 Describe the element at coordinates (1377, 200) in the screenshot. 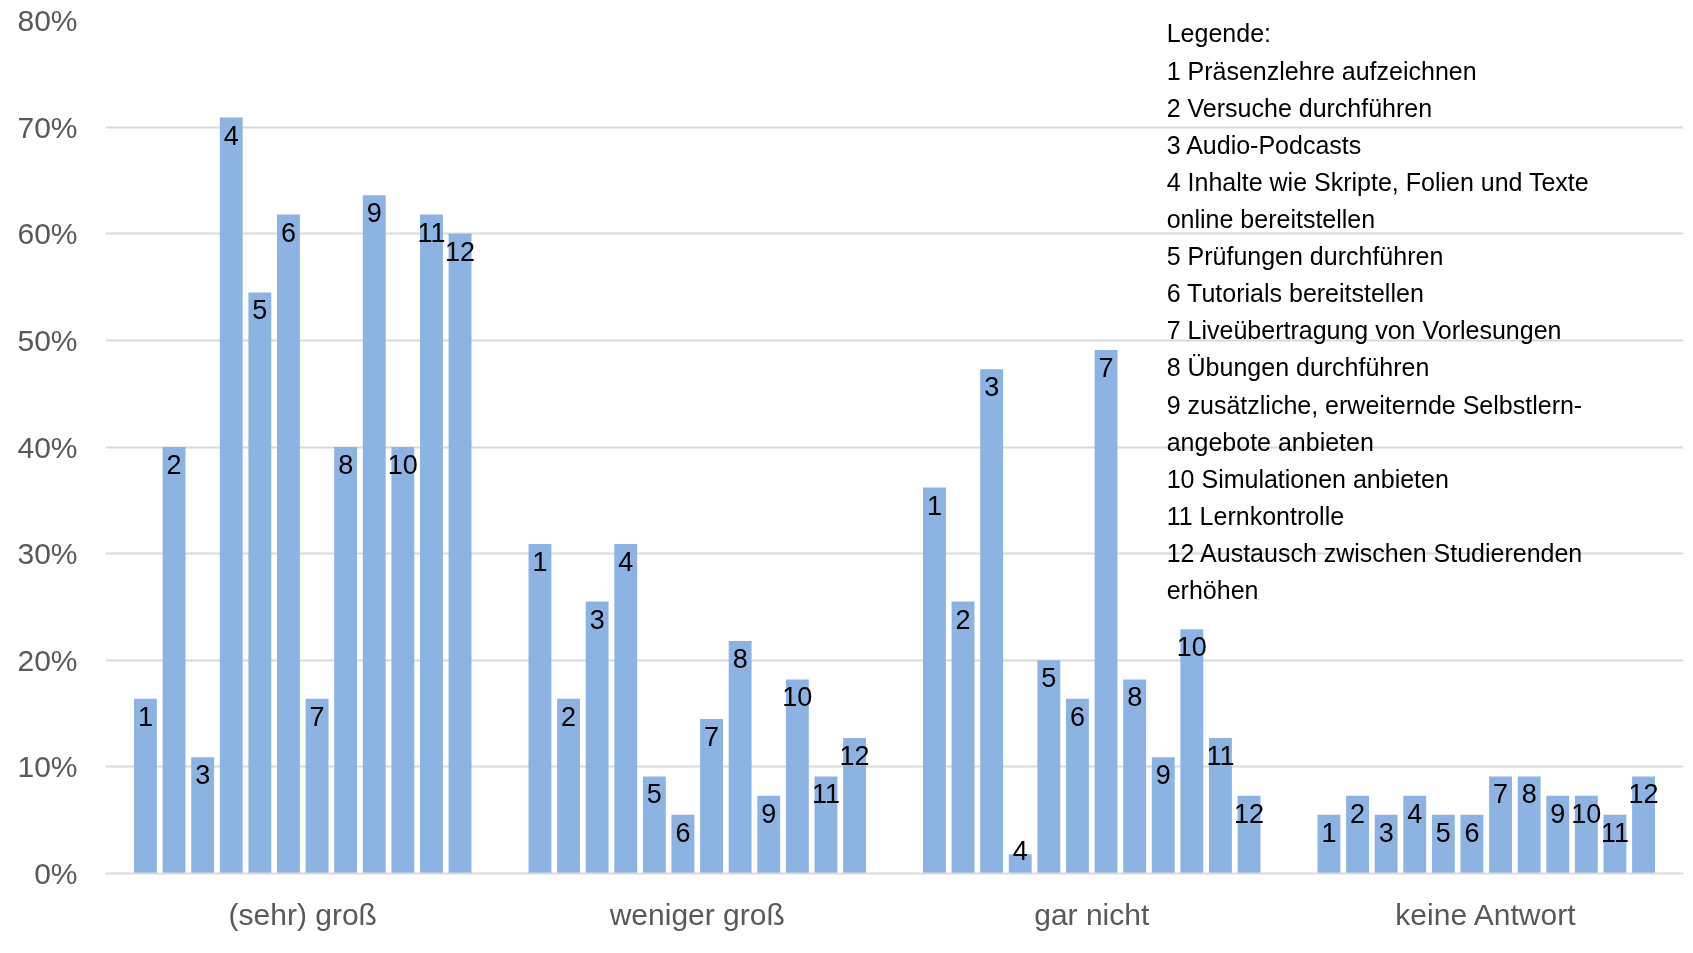

I see `annotation: 4 Inhalte wie Skripte, Folien und Texte online bereitstellen` at that location.